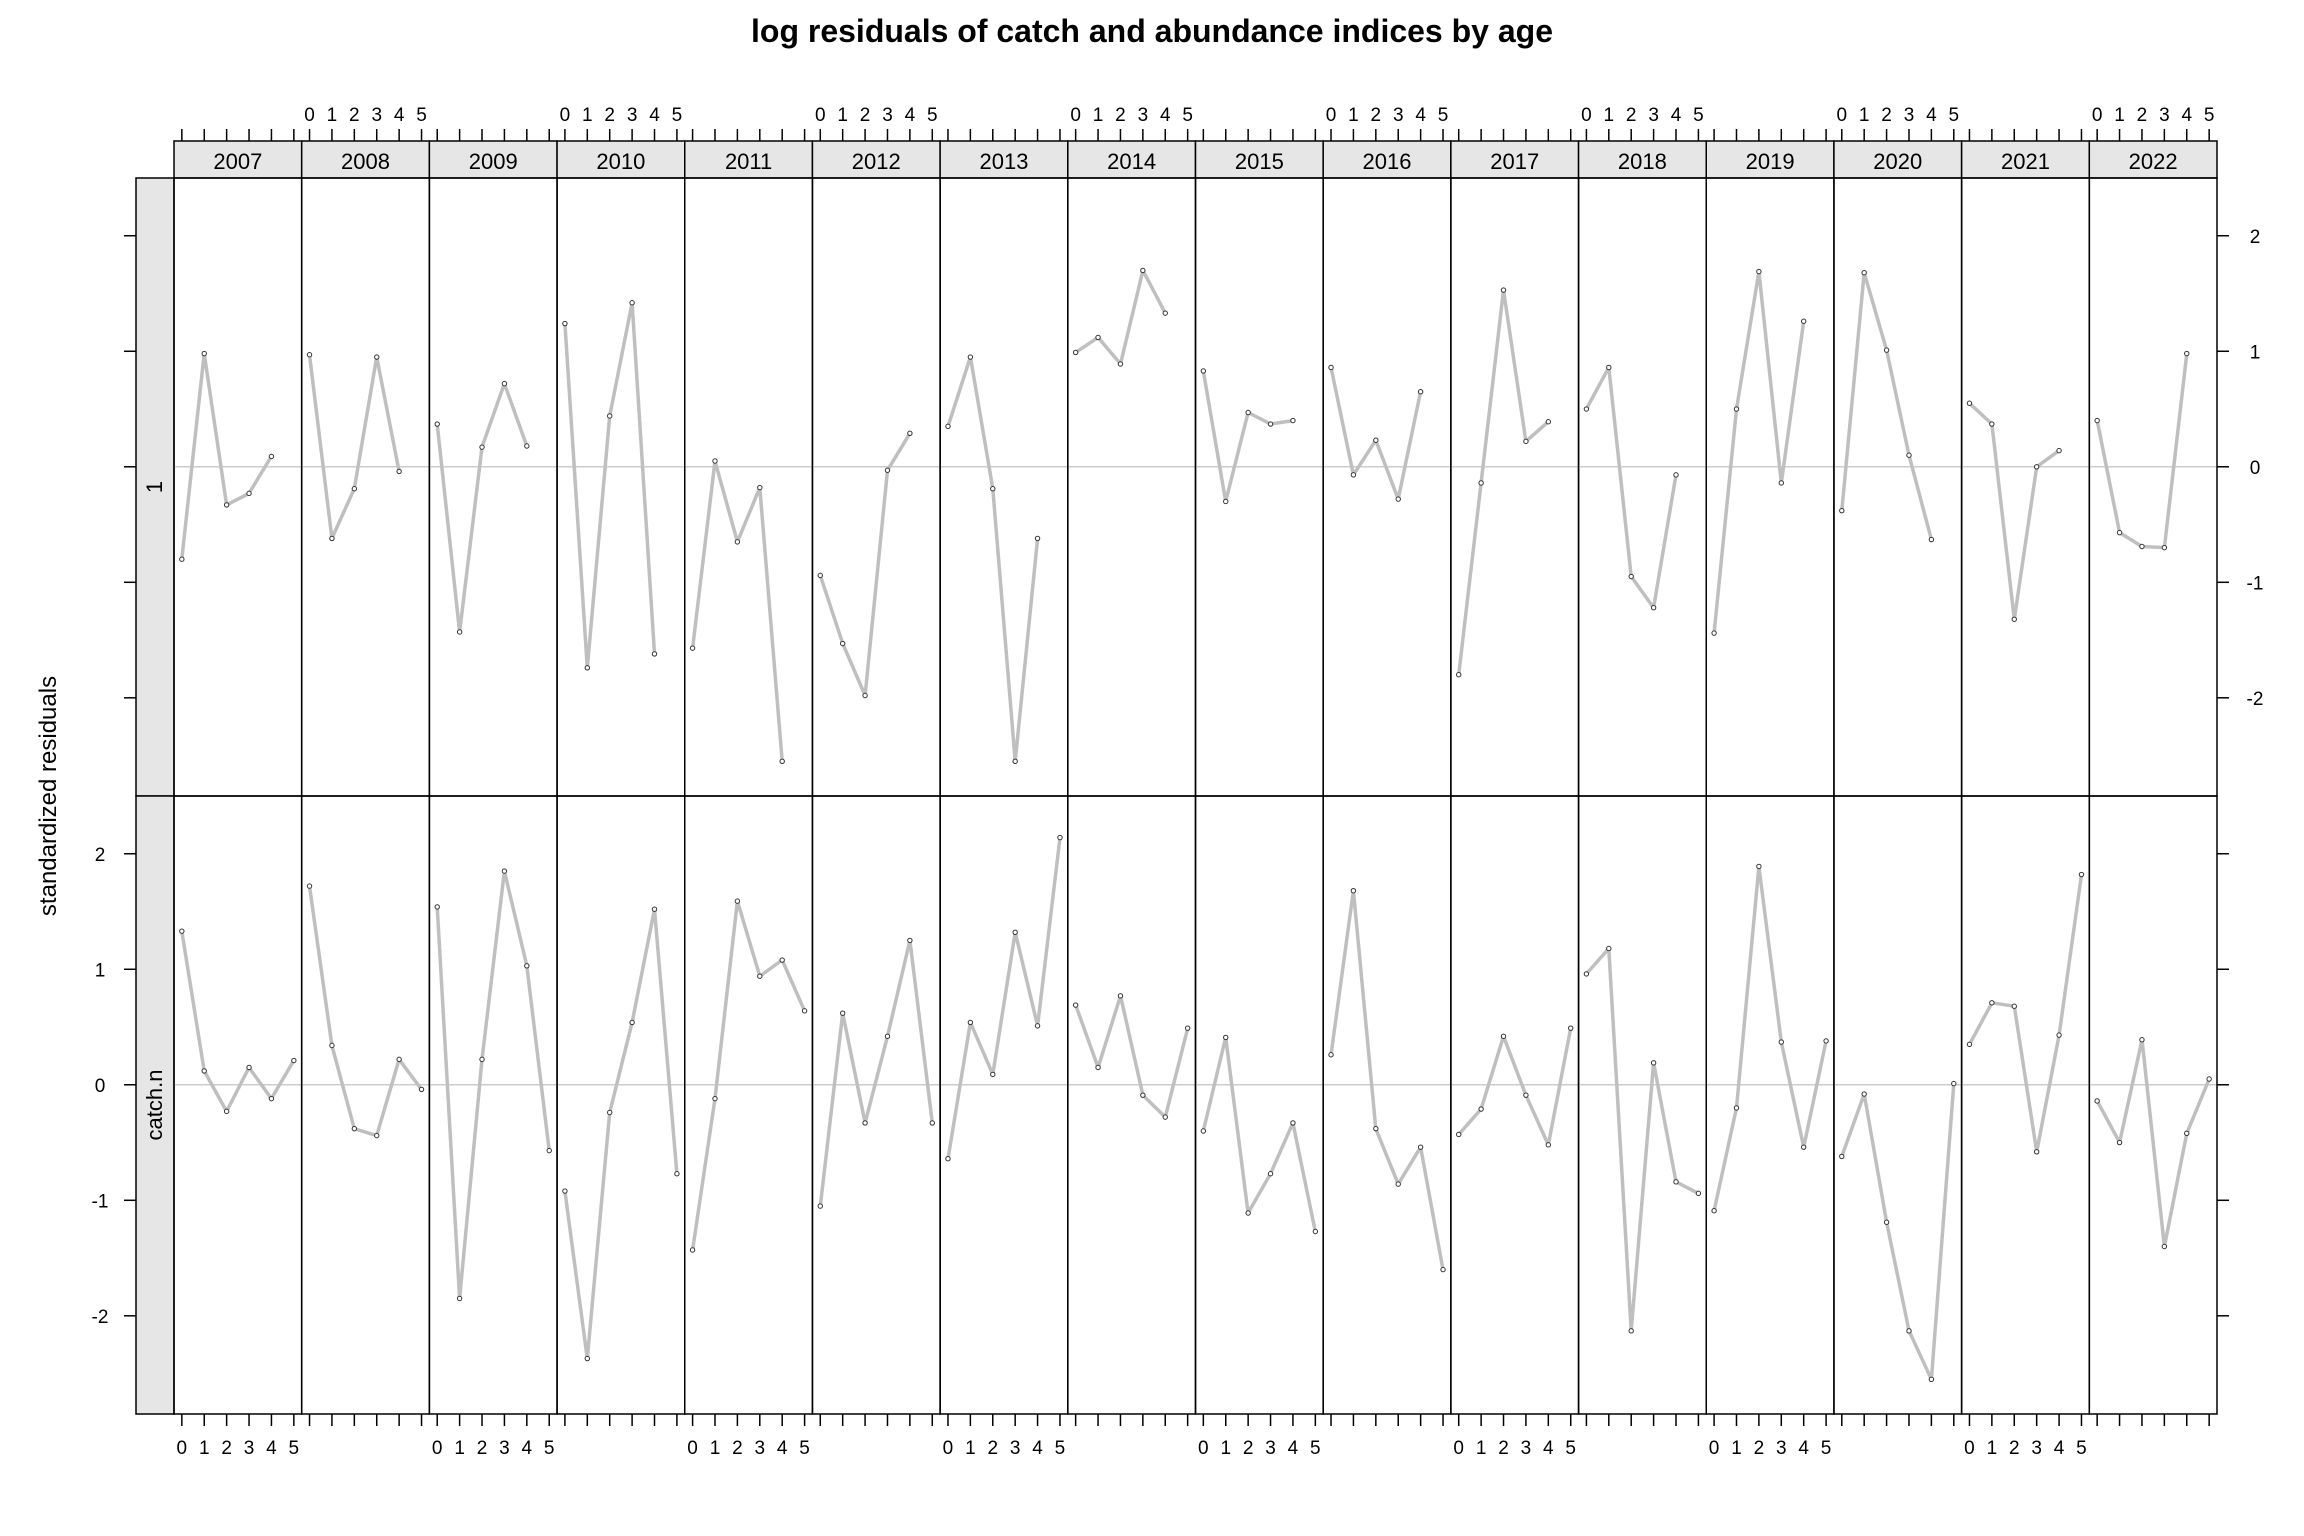 This screenshot has width=2304, height=1536. I want to click on y-tick-label-right: 1, so click(2255, 352).